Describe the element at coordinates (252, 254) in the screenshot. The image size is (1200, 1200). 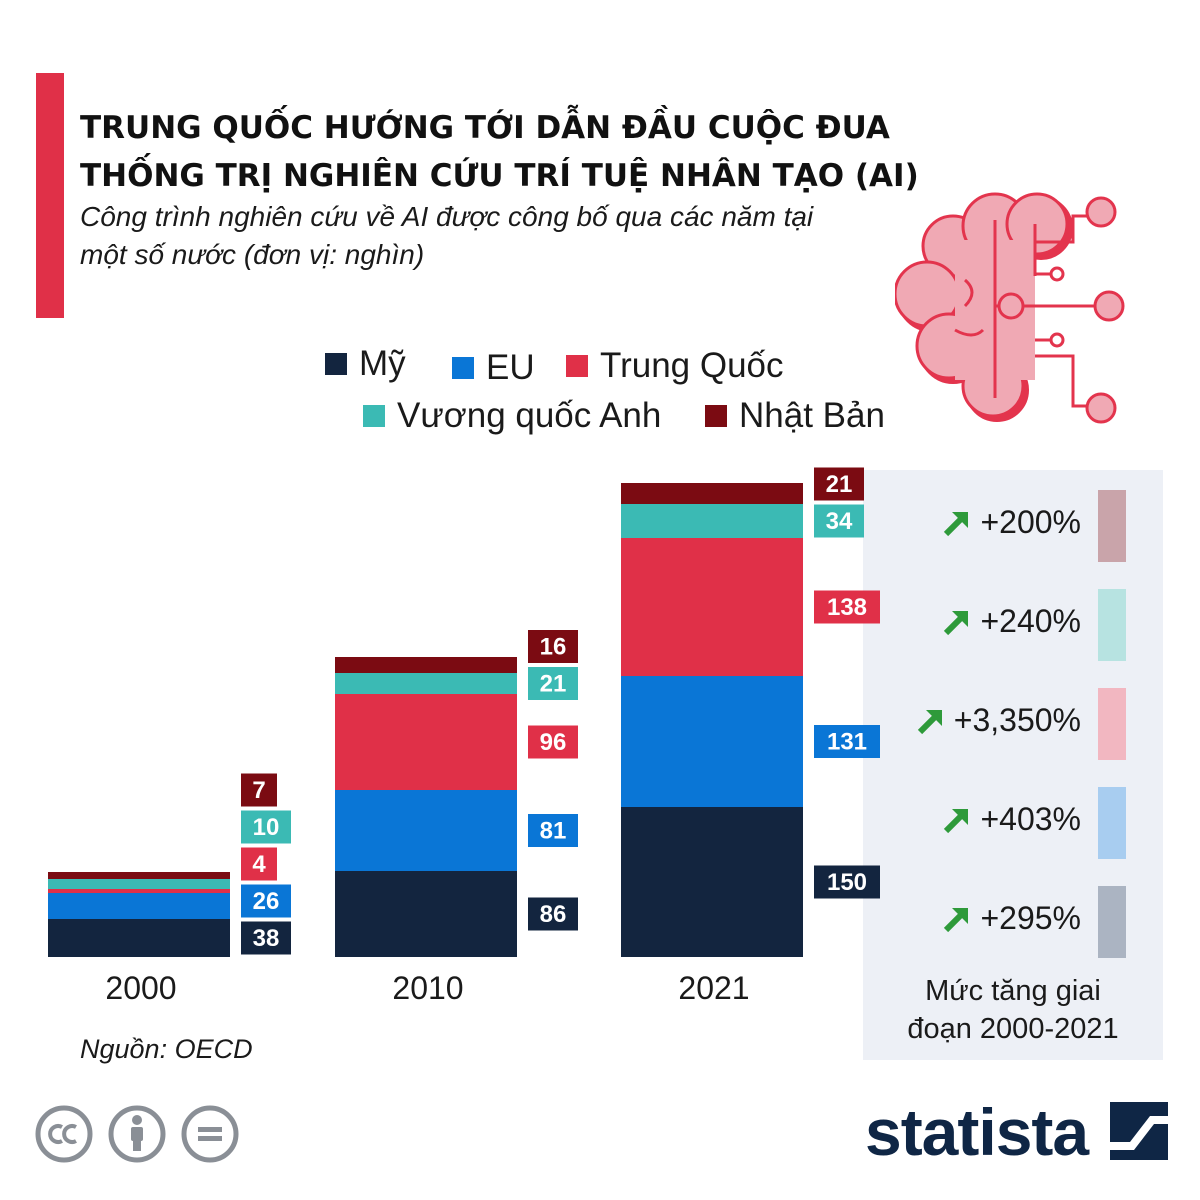
I see `subtitle-line-2: một số nước (đơn vị: nghìn)` at that location.